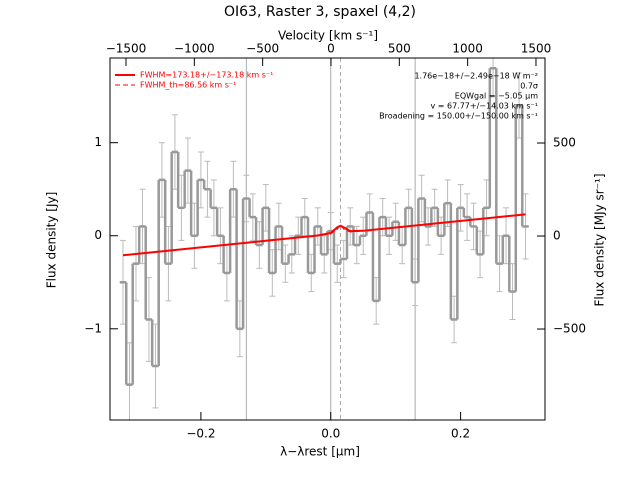 This screenshot has width=640, height=480. What do you see at coordinates (93, 328) in the screenshot?
I see `y-tick-label: −1` at bounding box center [93, 328].